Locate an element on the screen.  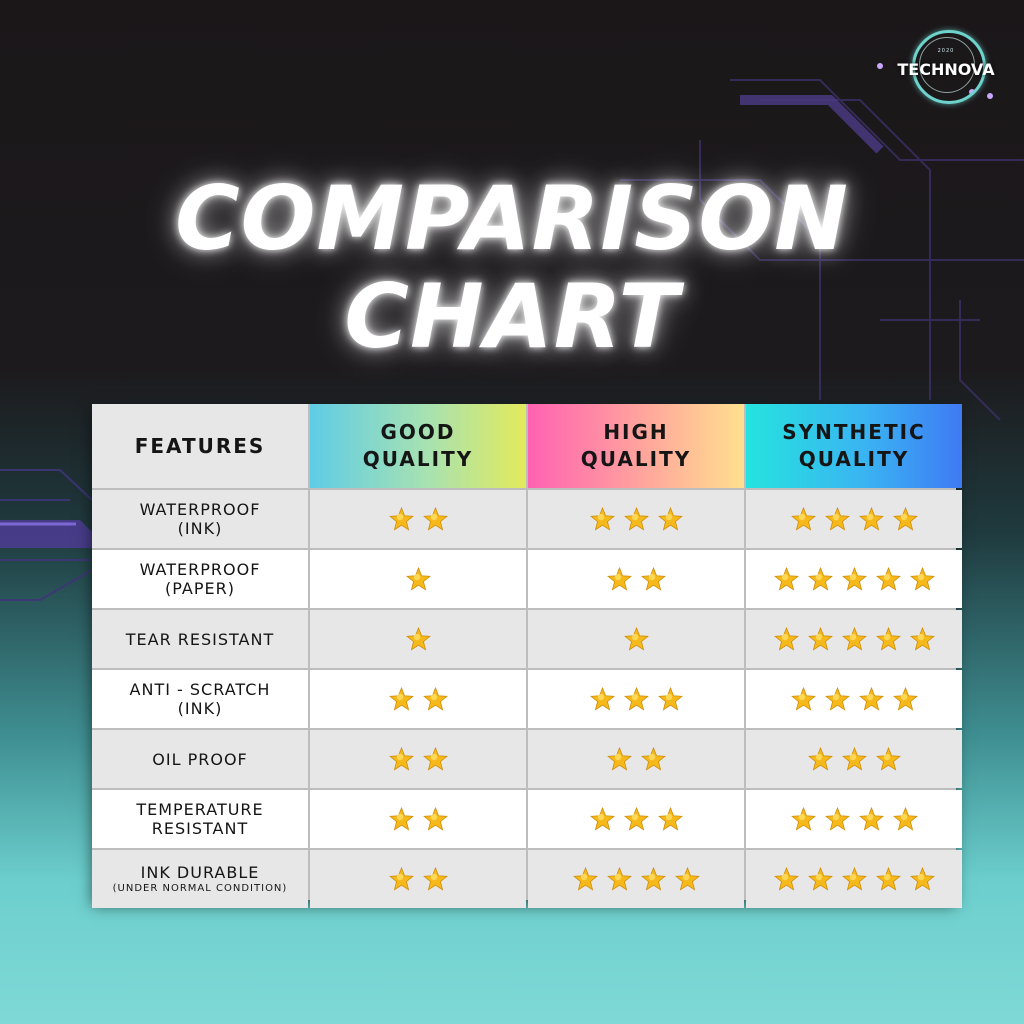
feature-label: RESISTANT is located at coordinates (200, 828).